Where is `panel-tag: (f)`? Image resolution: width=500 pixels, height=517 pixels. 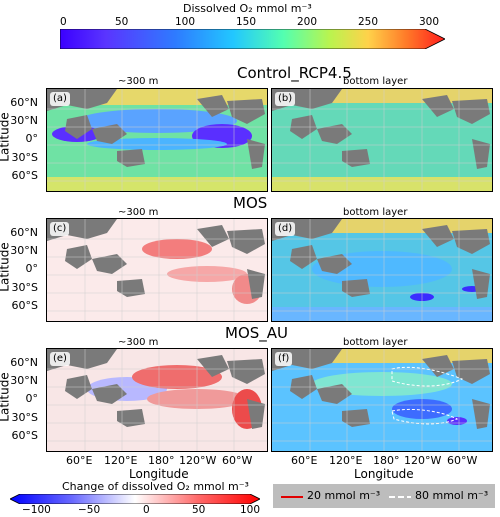 panel-tag: (f) is located at coordinates (284, 359).